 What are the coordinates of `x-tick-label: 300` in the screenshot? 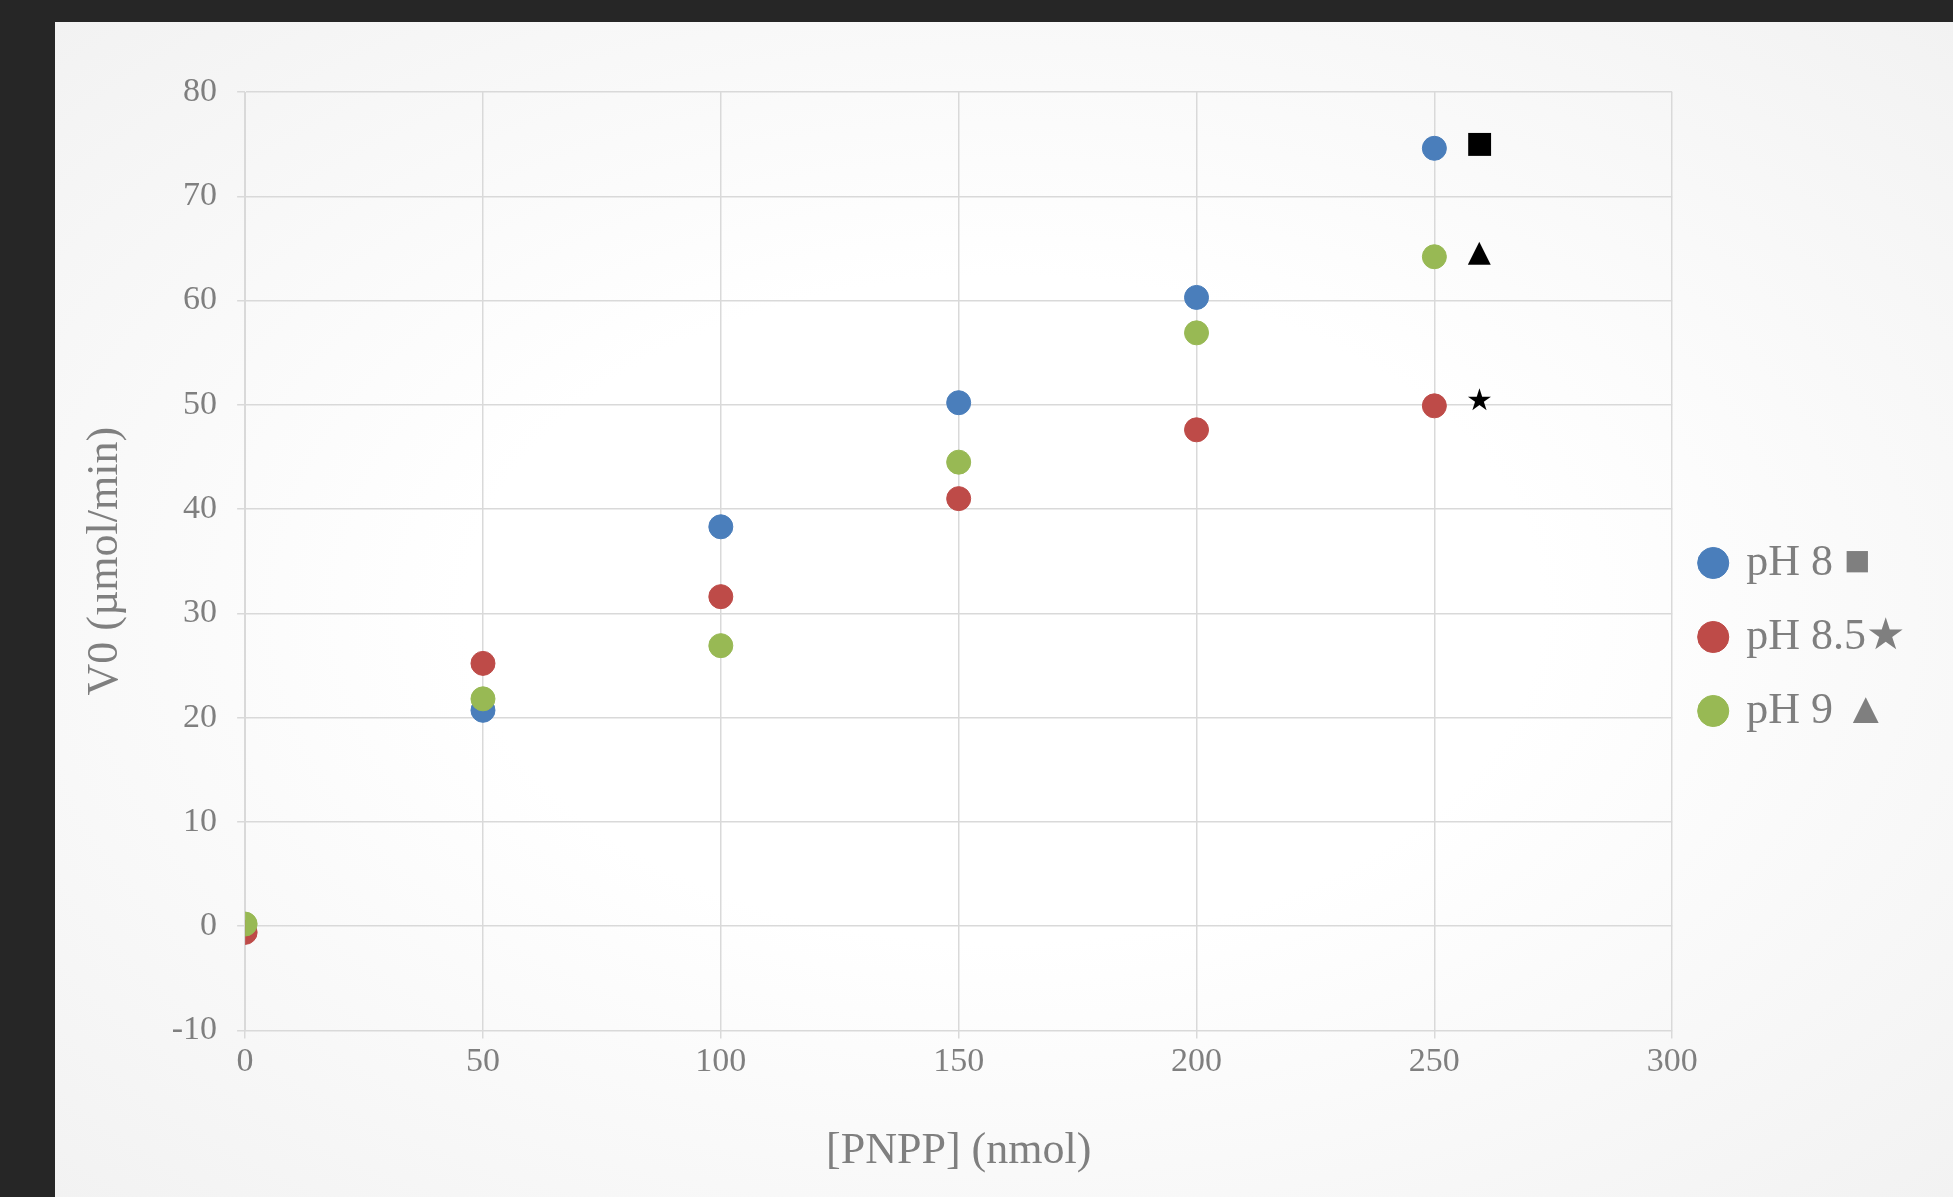 It's located at (1672, 1059).